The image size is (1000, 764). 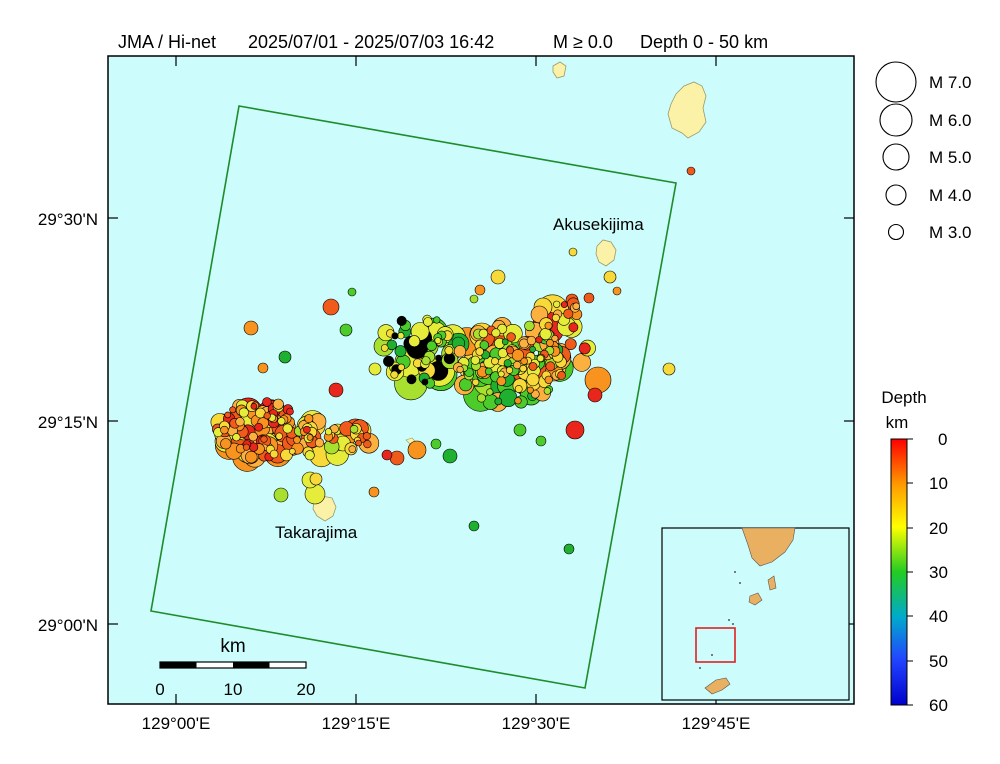 What do you see at coordinates (950, 195) in the screenshot?
I see `legend-label-m4: M 4.0` at bounding box center [950, 195].